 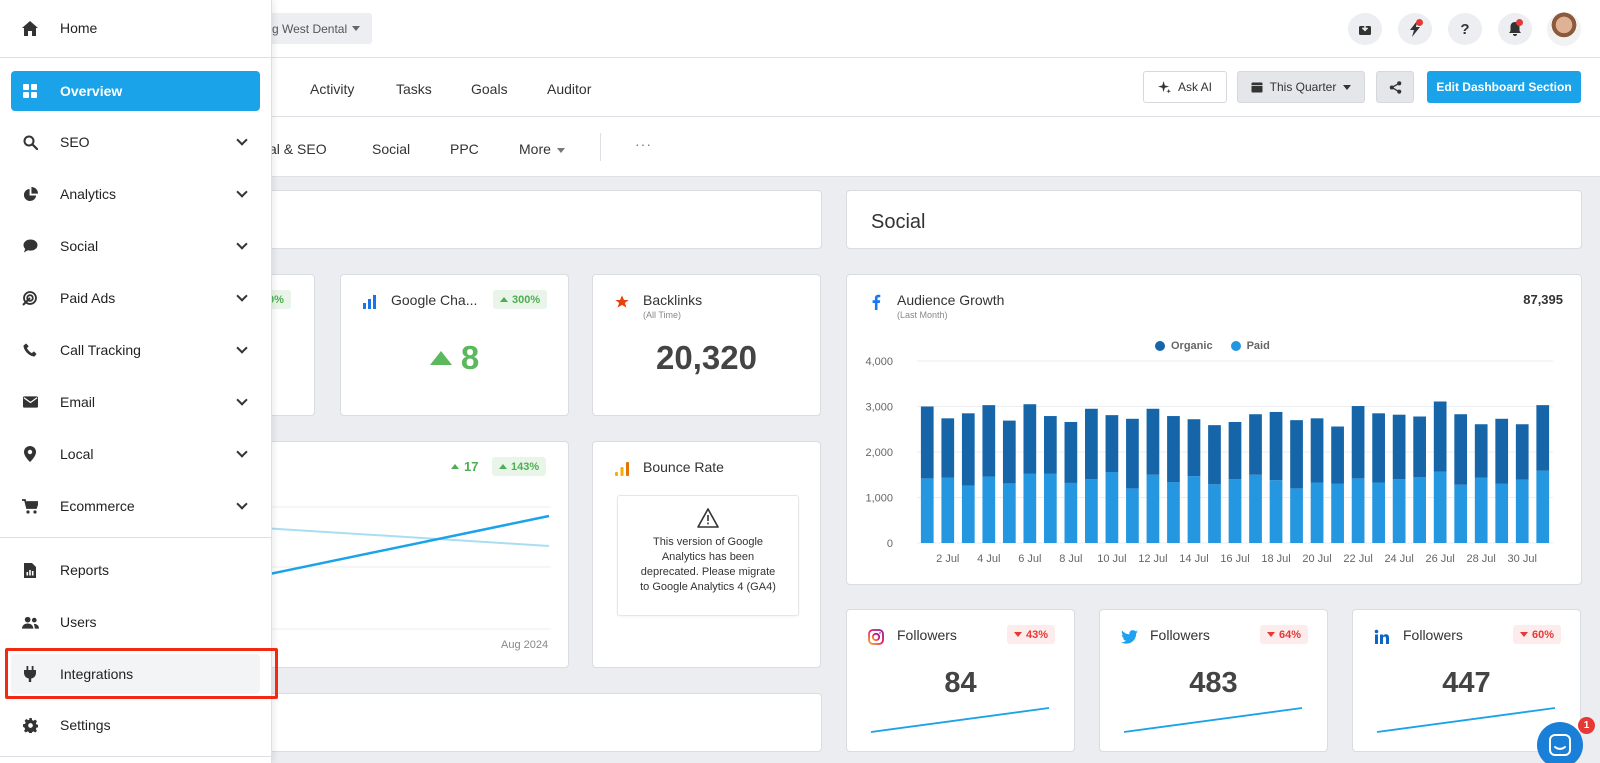 What do you see at coordinates (135, 454) in the screenshot?
I see `sidebar-item-local: Local` at bounding box center [135, 454].